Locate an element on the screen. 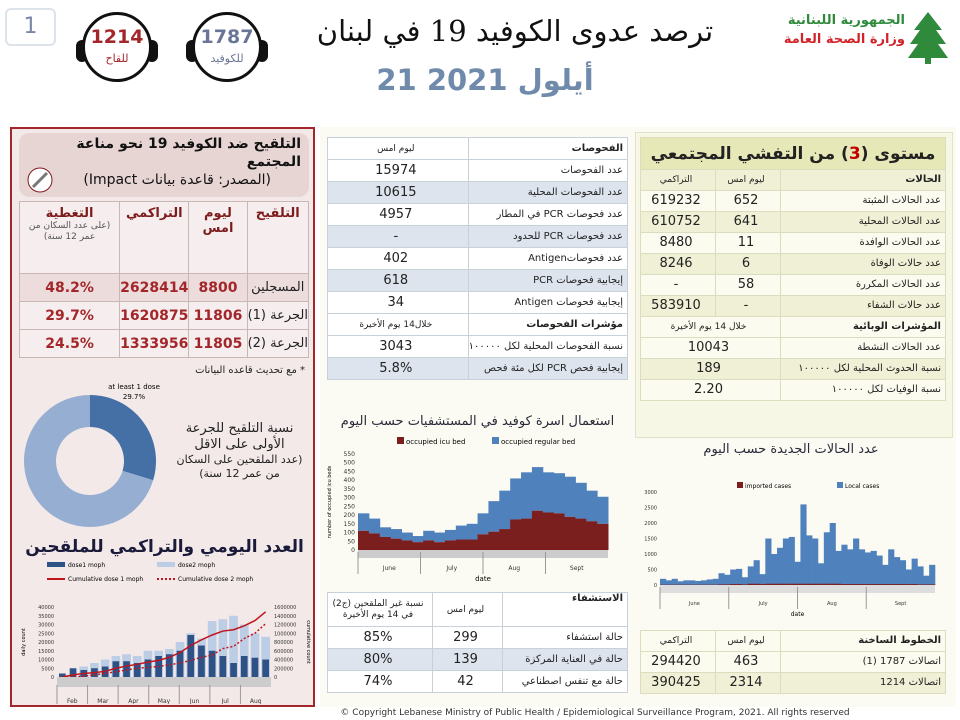  test-indicators-header: مؤشرات الفحوصات is located at coordinates (548, 324).